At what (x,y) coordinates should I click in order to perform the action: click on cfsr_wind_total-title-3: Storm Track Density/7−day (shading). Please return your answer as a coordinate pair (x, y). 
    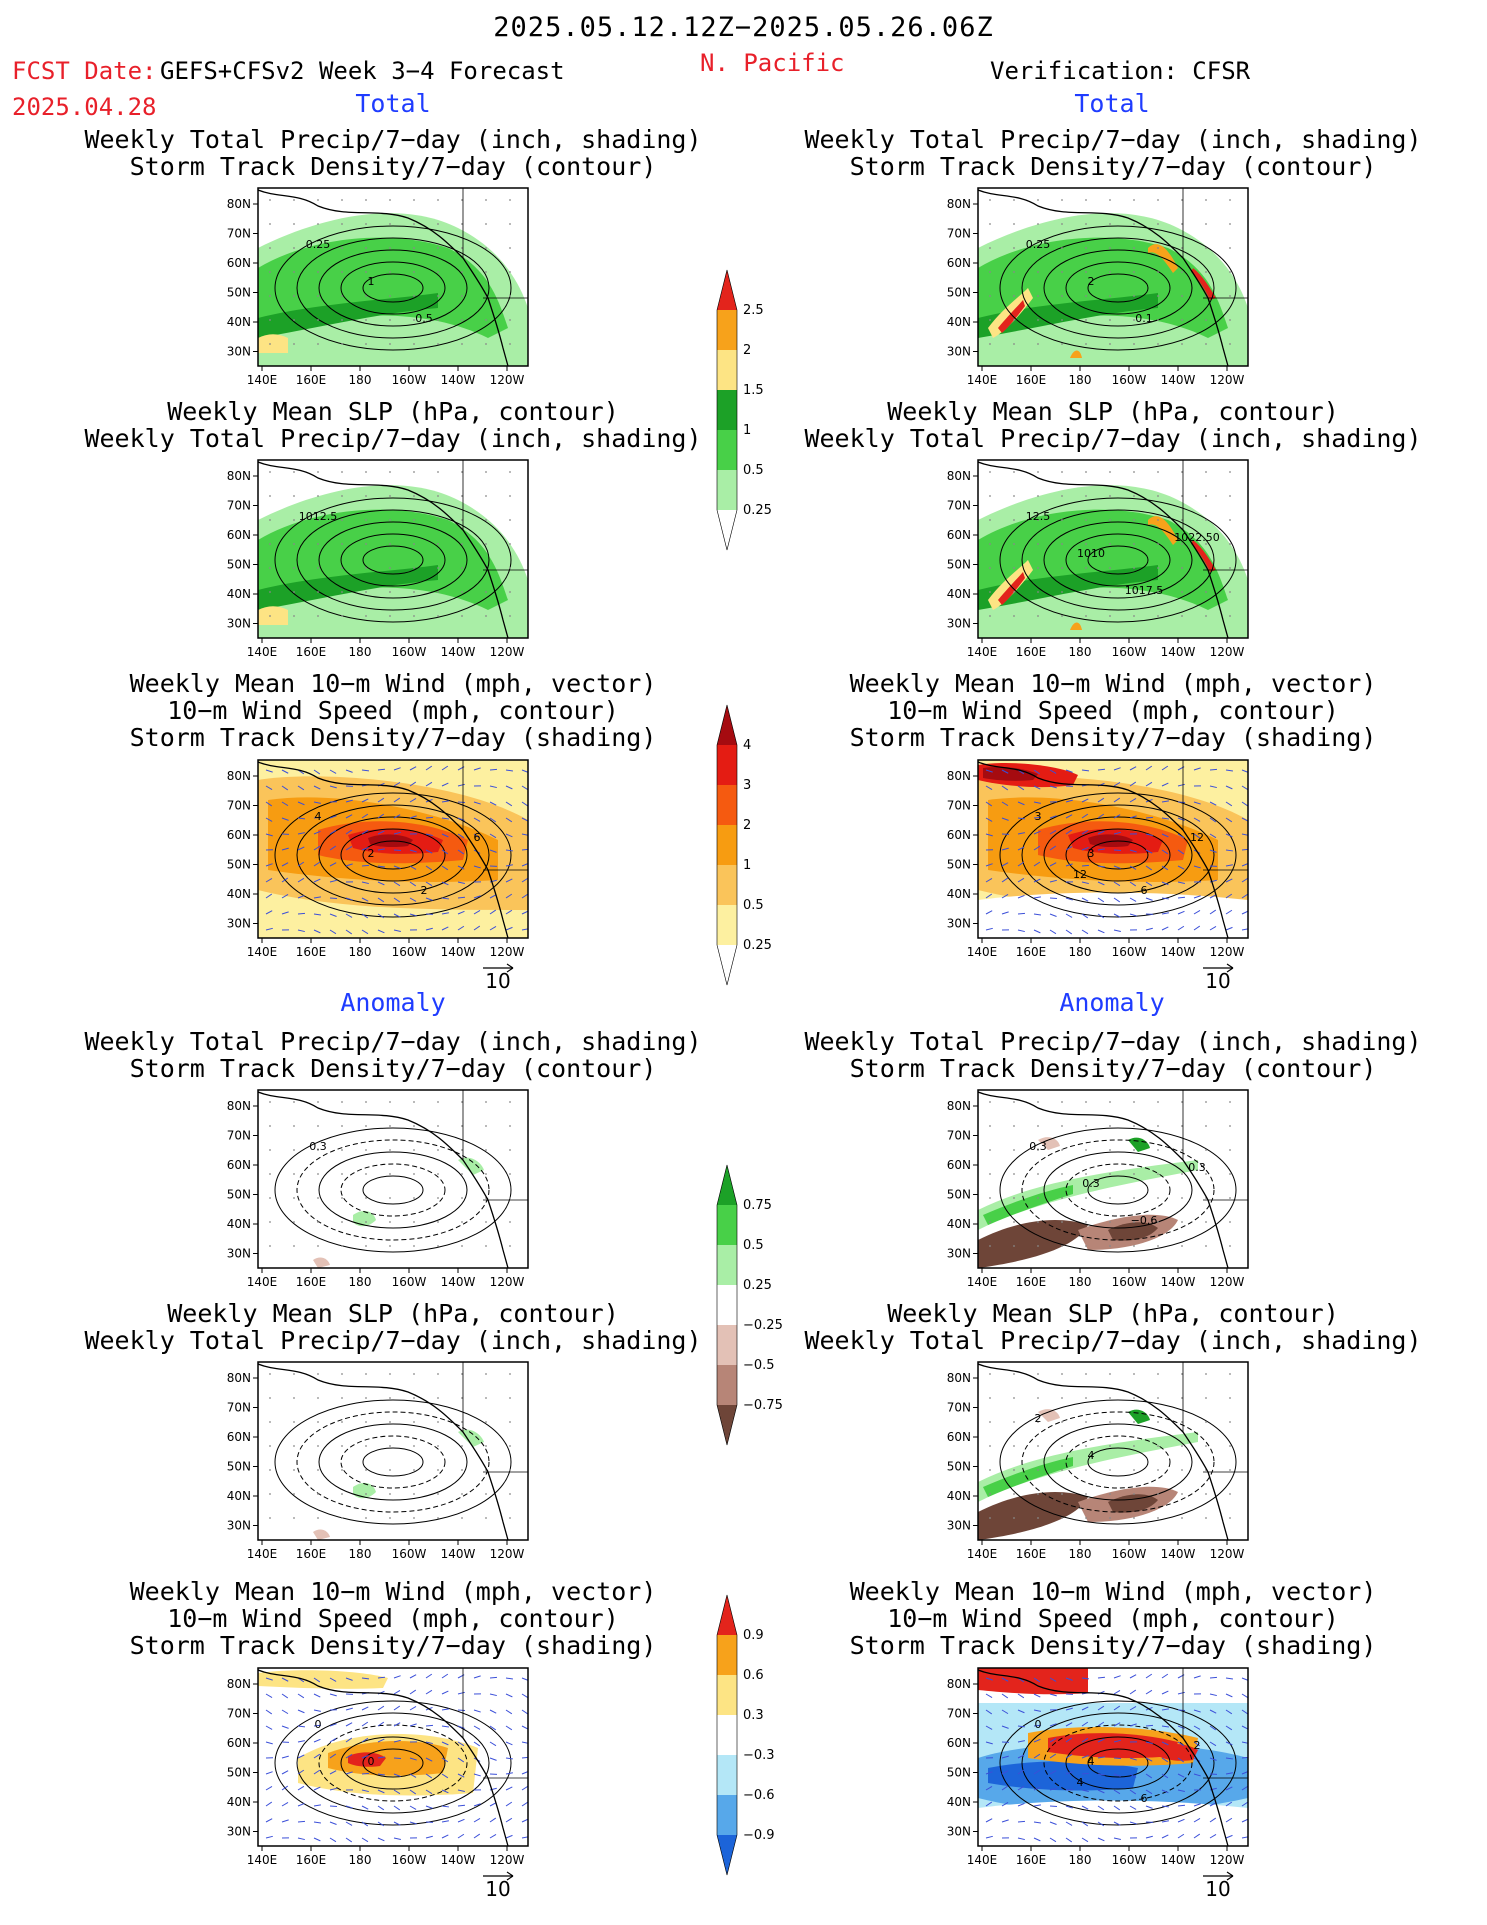
    Looking at the image, I should click on (1113, 737).